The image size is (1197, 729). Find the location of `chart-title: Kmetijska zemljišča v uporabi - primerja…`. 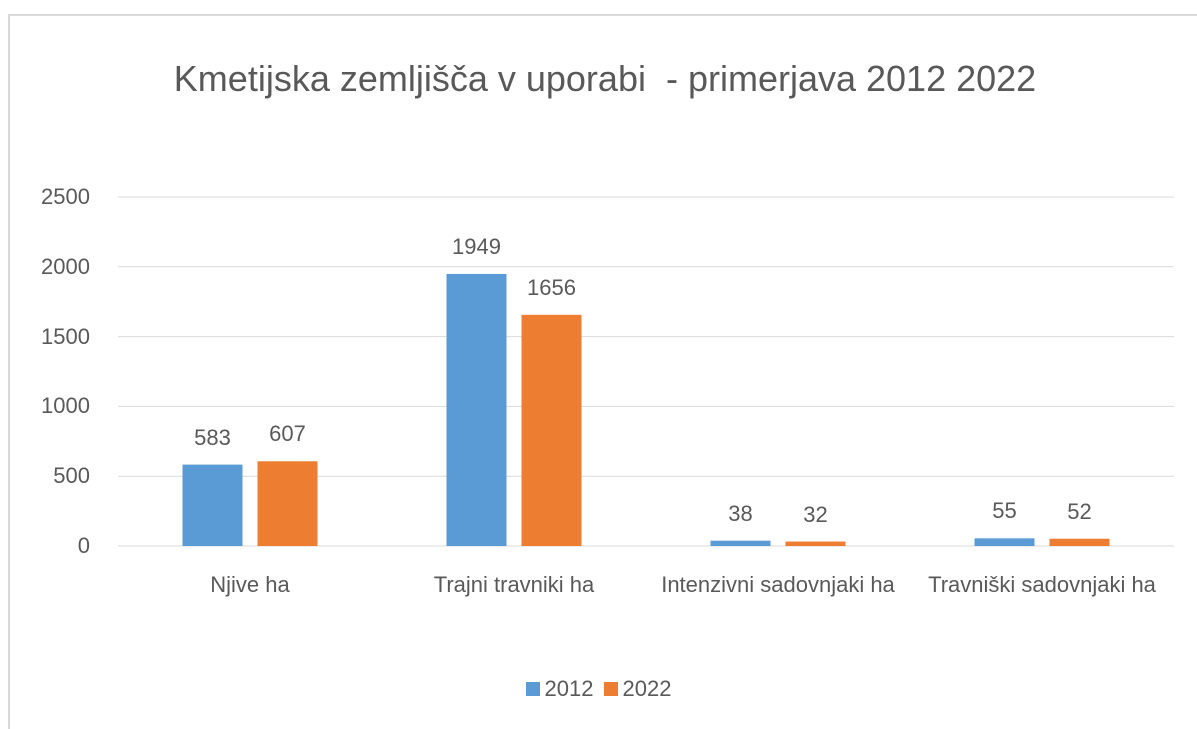

chart-title: Kmetijska zemljišča v uporabi - primerja… is located at coordinates (605, 78).